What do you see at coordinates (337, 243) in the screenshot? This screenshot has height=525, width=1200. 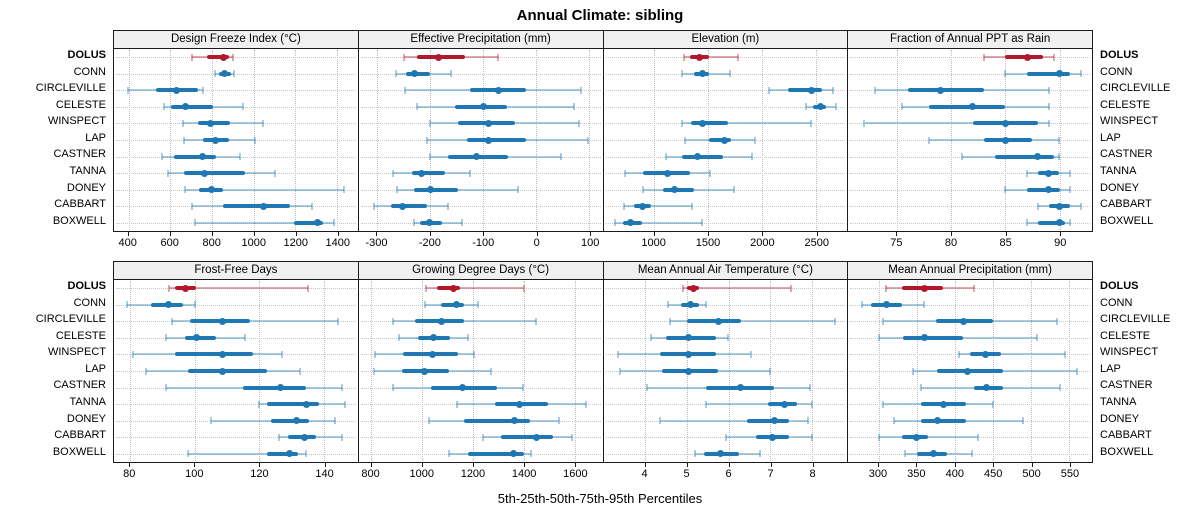 I see `axis-ticklabel: 1400` at bounding box center [337, 243].